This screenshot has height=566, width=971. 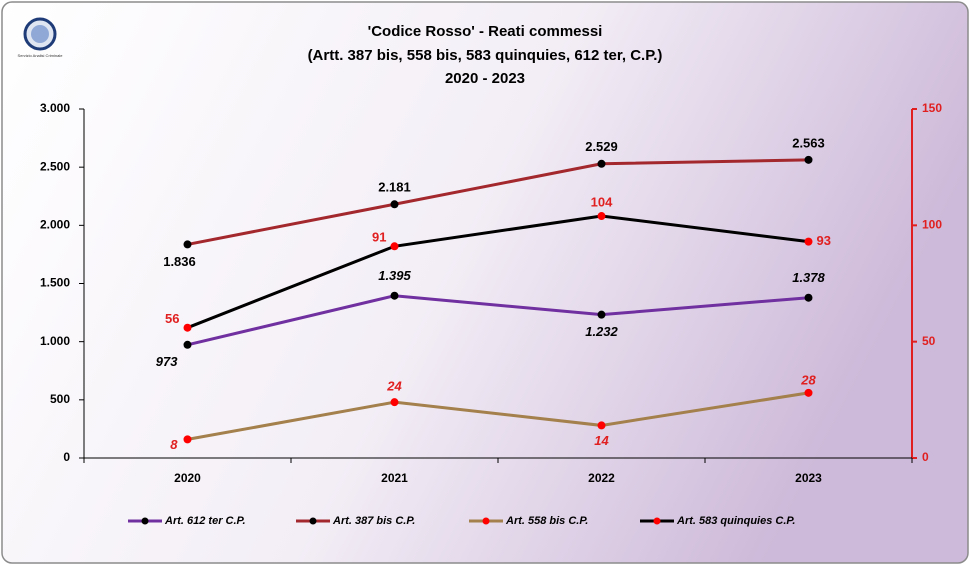 What do you see at coordinates (601, 146) in the screenshot?
I see `data-label: 2.529` at bounding box center [601, 146].